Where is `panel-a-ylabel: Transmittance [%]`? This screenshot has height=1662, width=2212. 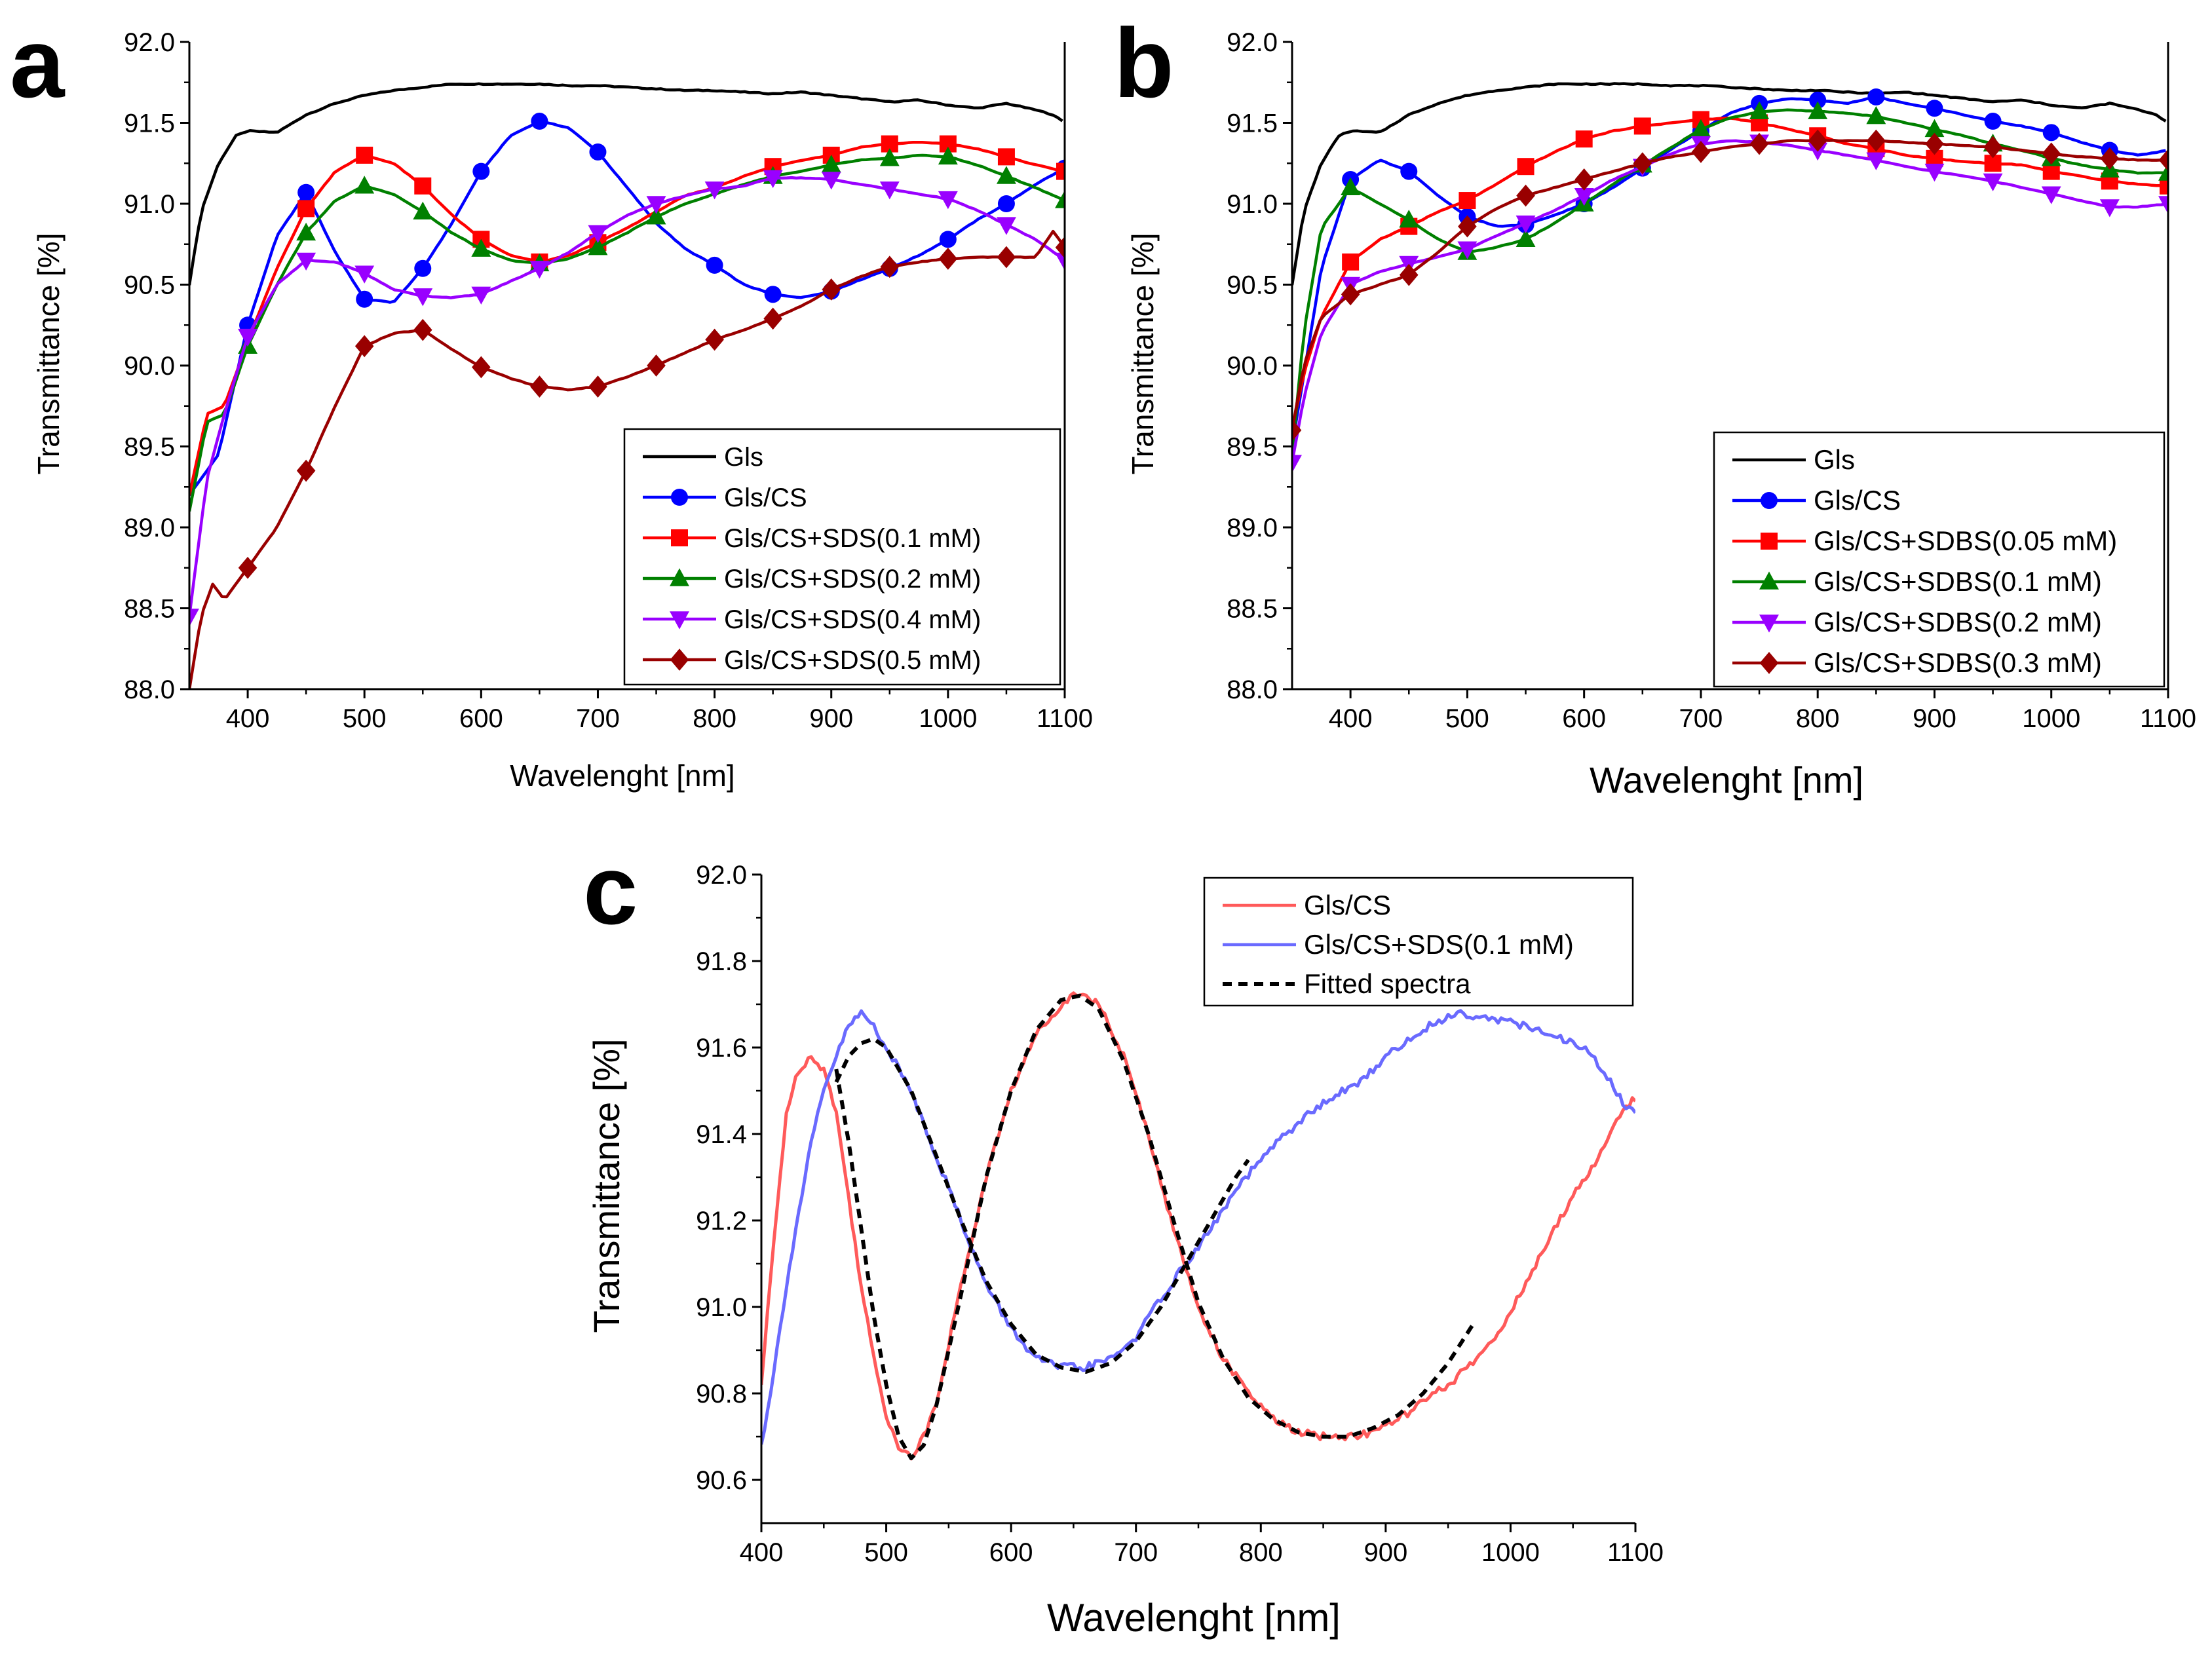 panel-a-ylabel: Transmittance [%] is located at coordinates (49, 354).